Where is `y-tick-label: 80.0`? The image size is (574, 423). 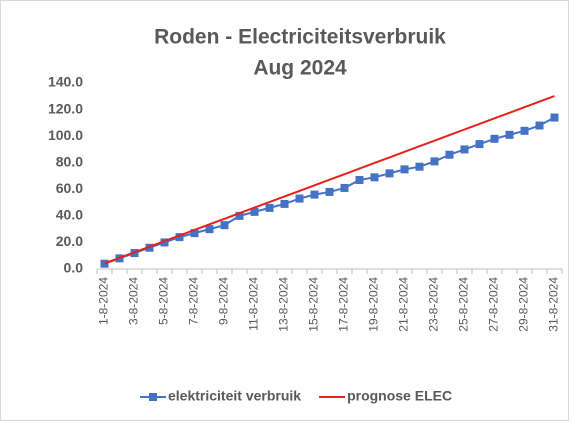
y-tick-label: 80.0 is located at coordinates (69, 161).